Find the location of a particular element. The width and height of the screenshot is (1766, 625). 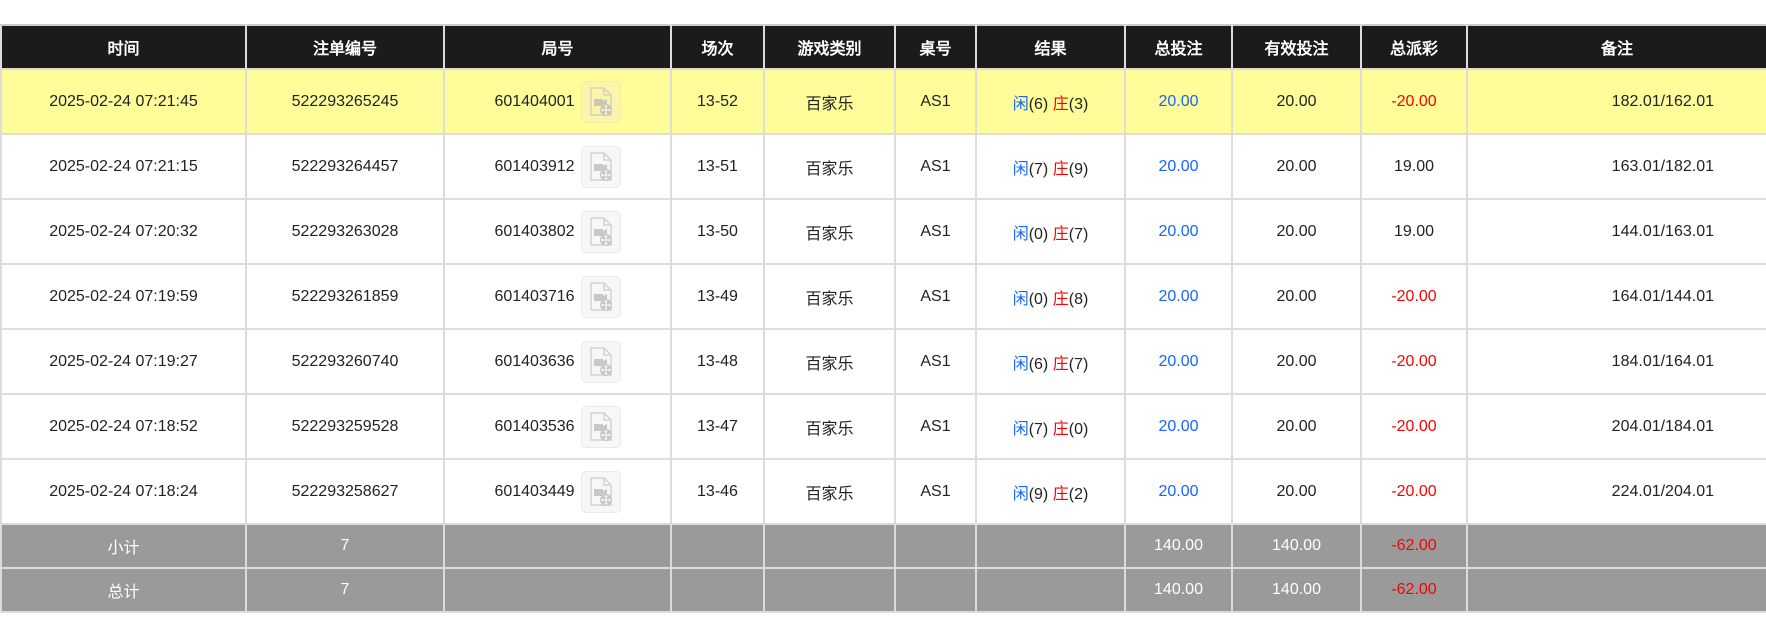

cell-round: 601403536 is located at coordinates (557, 426).